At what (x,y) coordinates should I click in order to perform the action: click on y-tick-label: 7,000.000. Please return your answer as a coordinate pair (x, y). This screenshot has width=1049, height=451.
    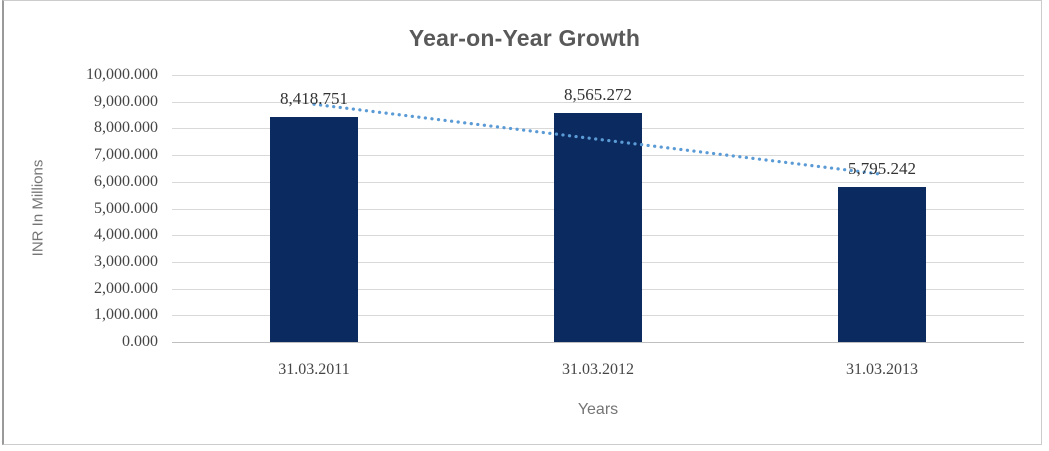
    Looking at the image, I should click on (126, 155).